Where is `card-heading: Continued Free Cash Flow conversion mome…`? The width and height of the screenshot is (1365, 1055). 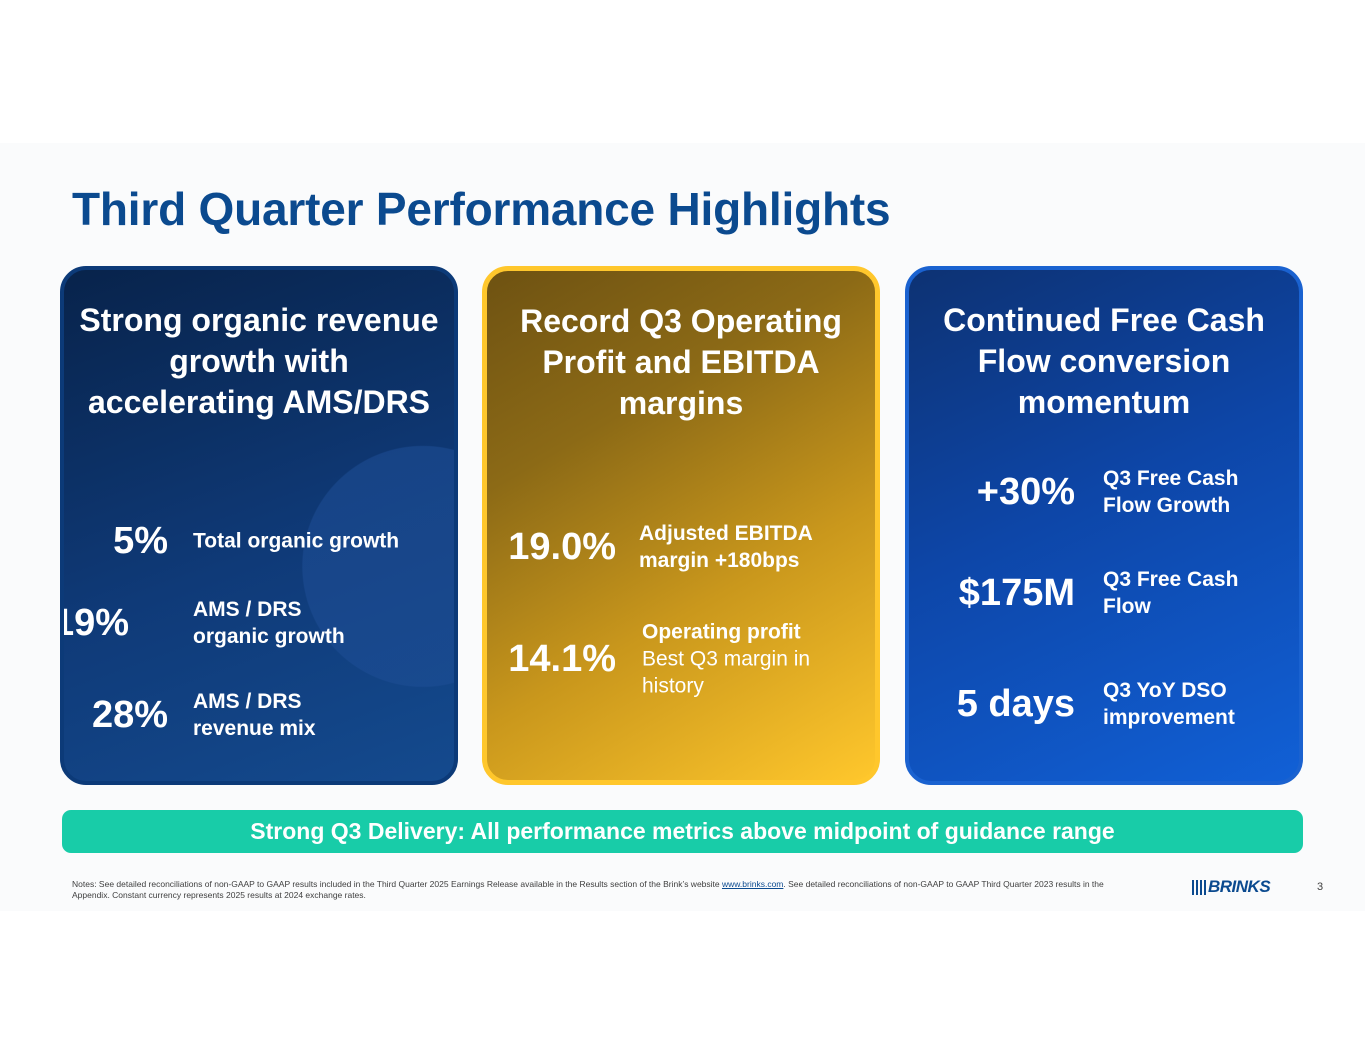
card-heading: Continued Free Cash Flow conversion mome… is located at coordinates (1104, 361).